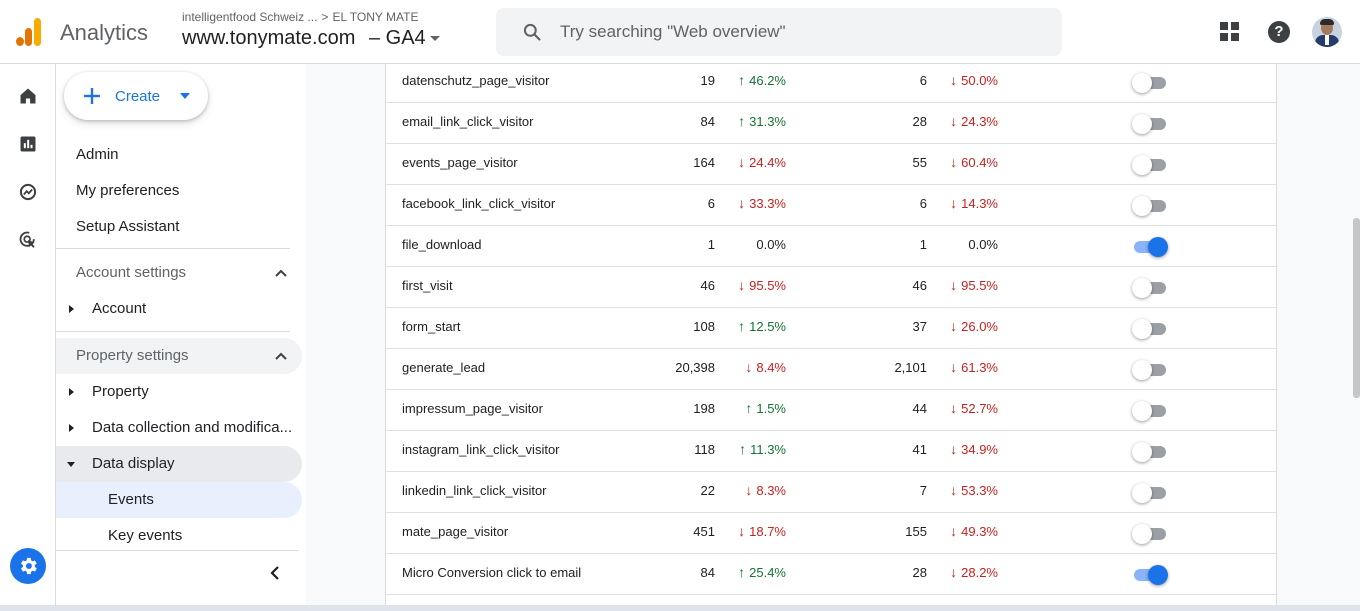 The height and width of the screenshot is (611, 1360). What do you see at coordinates (979, 531) in the screenshot?
I see `users-change-value: 49.3%` at bounding box center [979, 531].